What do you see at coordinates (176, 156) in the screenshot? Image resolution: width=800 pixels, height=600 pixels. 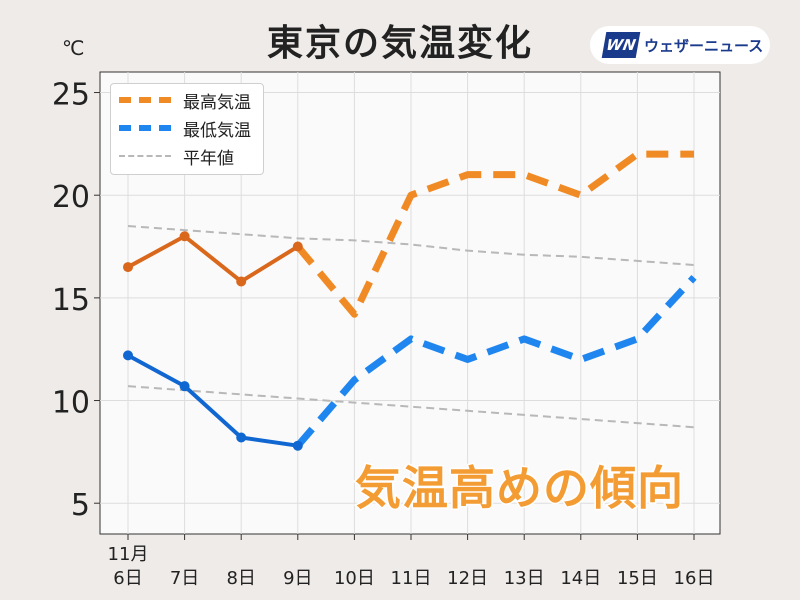 I see `legend-item-normal: 平年値` at bounding box center [176, 156].